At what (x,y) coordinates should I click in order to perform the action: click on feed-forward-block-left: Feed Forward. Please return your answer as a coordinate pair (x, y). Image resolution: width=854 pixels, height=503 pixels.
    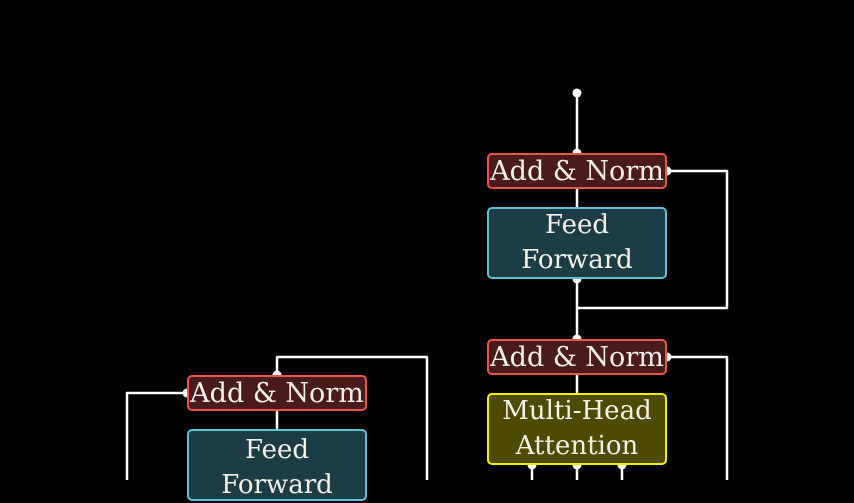
    Looking at the image, I should click on (277, 465).